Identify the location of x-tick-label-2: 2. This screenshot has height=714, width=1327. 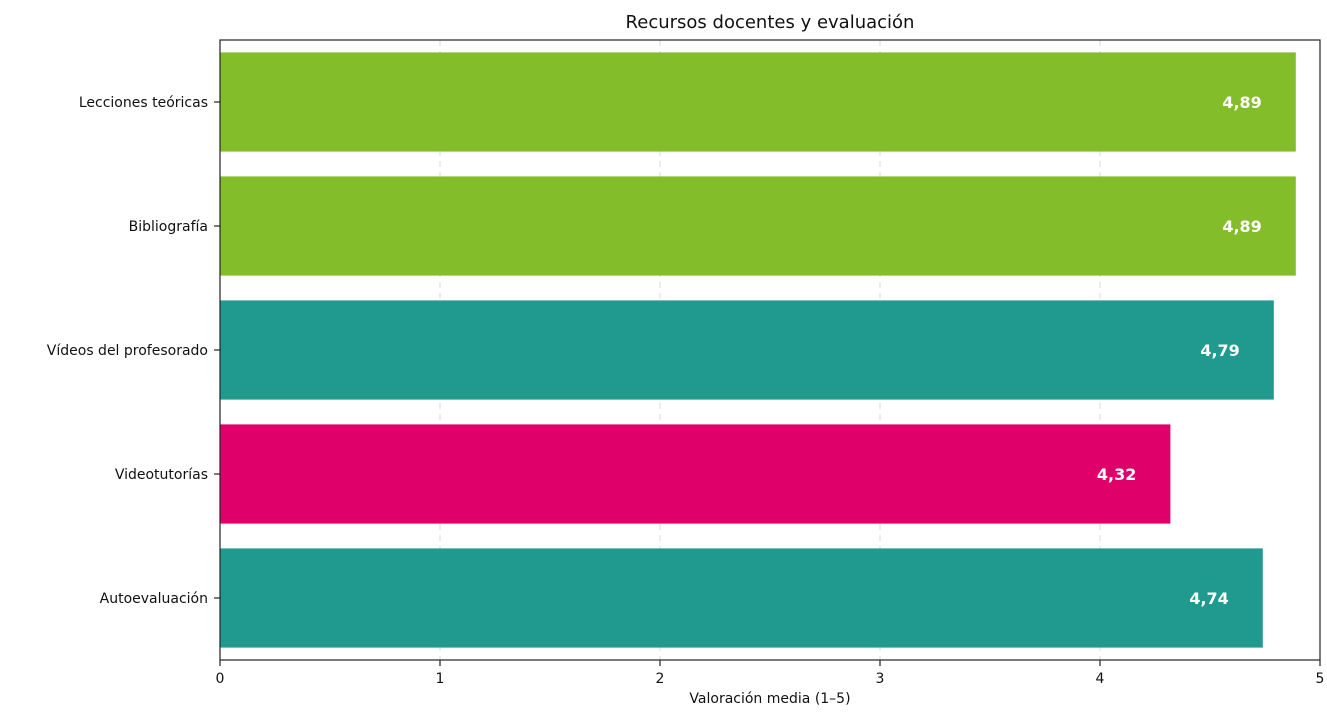
(660, 679).